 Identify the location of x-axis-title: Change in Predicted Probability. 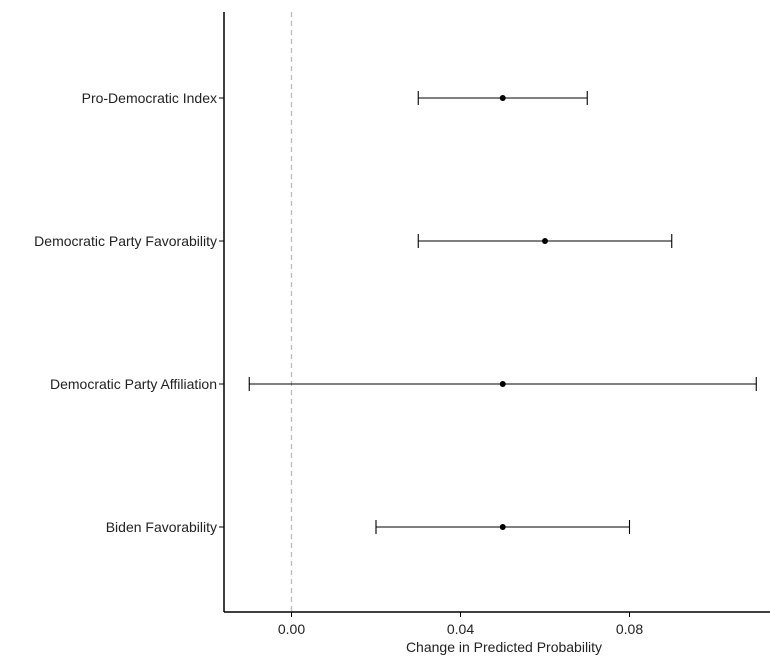
(504, 647).